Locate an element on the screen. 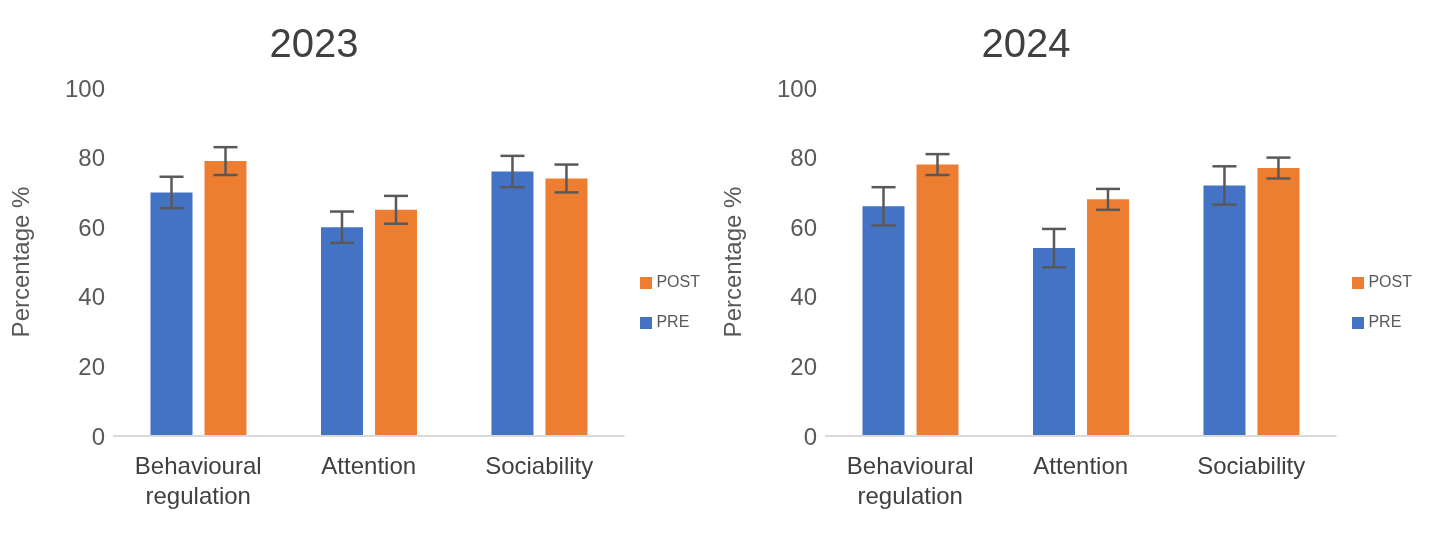  chart-title: 2024 is located at coordinates (1026, 43).